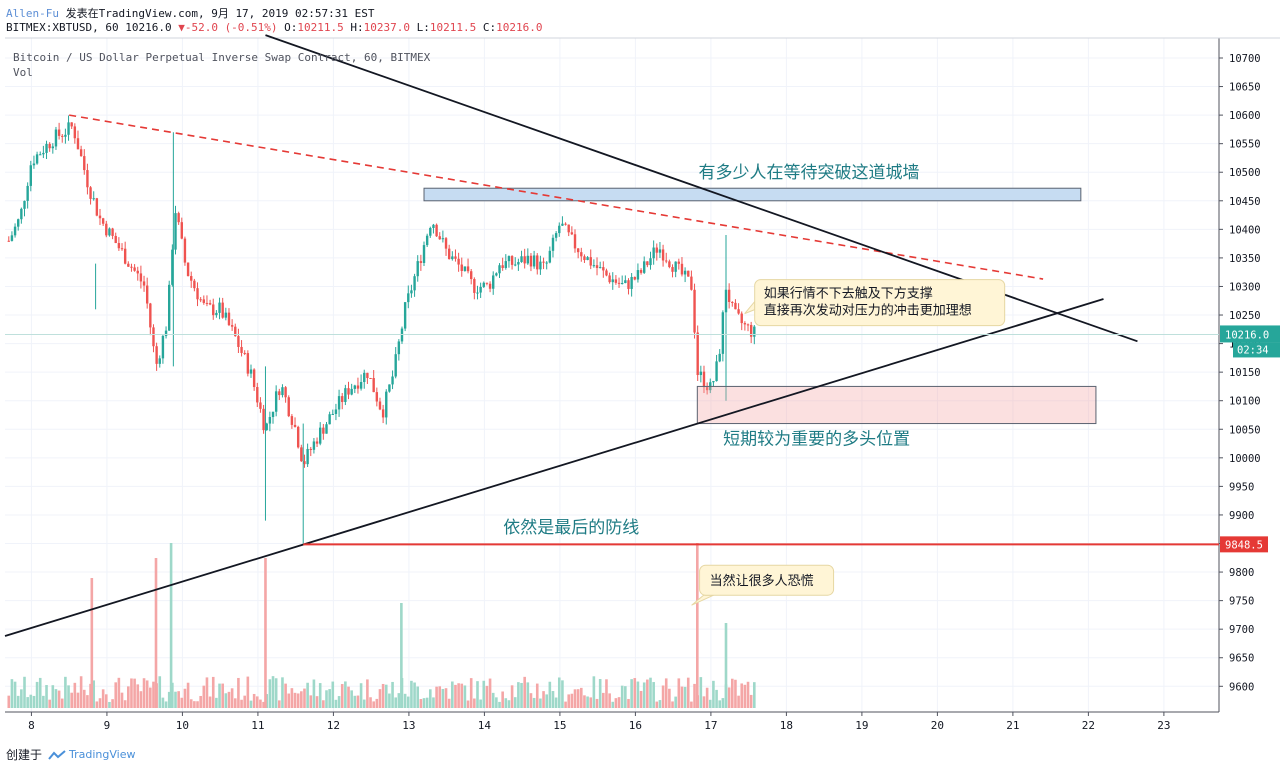  What do you see at coordinates (752, 194) in the screenshot?
I see `resistance-zone` at bounding box center [752, 194].